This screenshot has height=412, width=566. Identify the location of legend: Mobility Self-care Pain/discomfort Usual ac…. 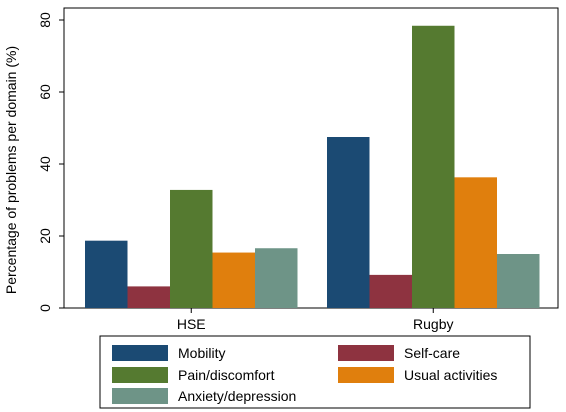
(315, 372).